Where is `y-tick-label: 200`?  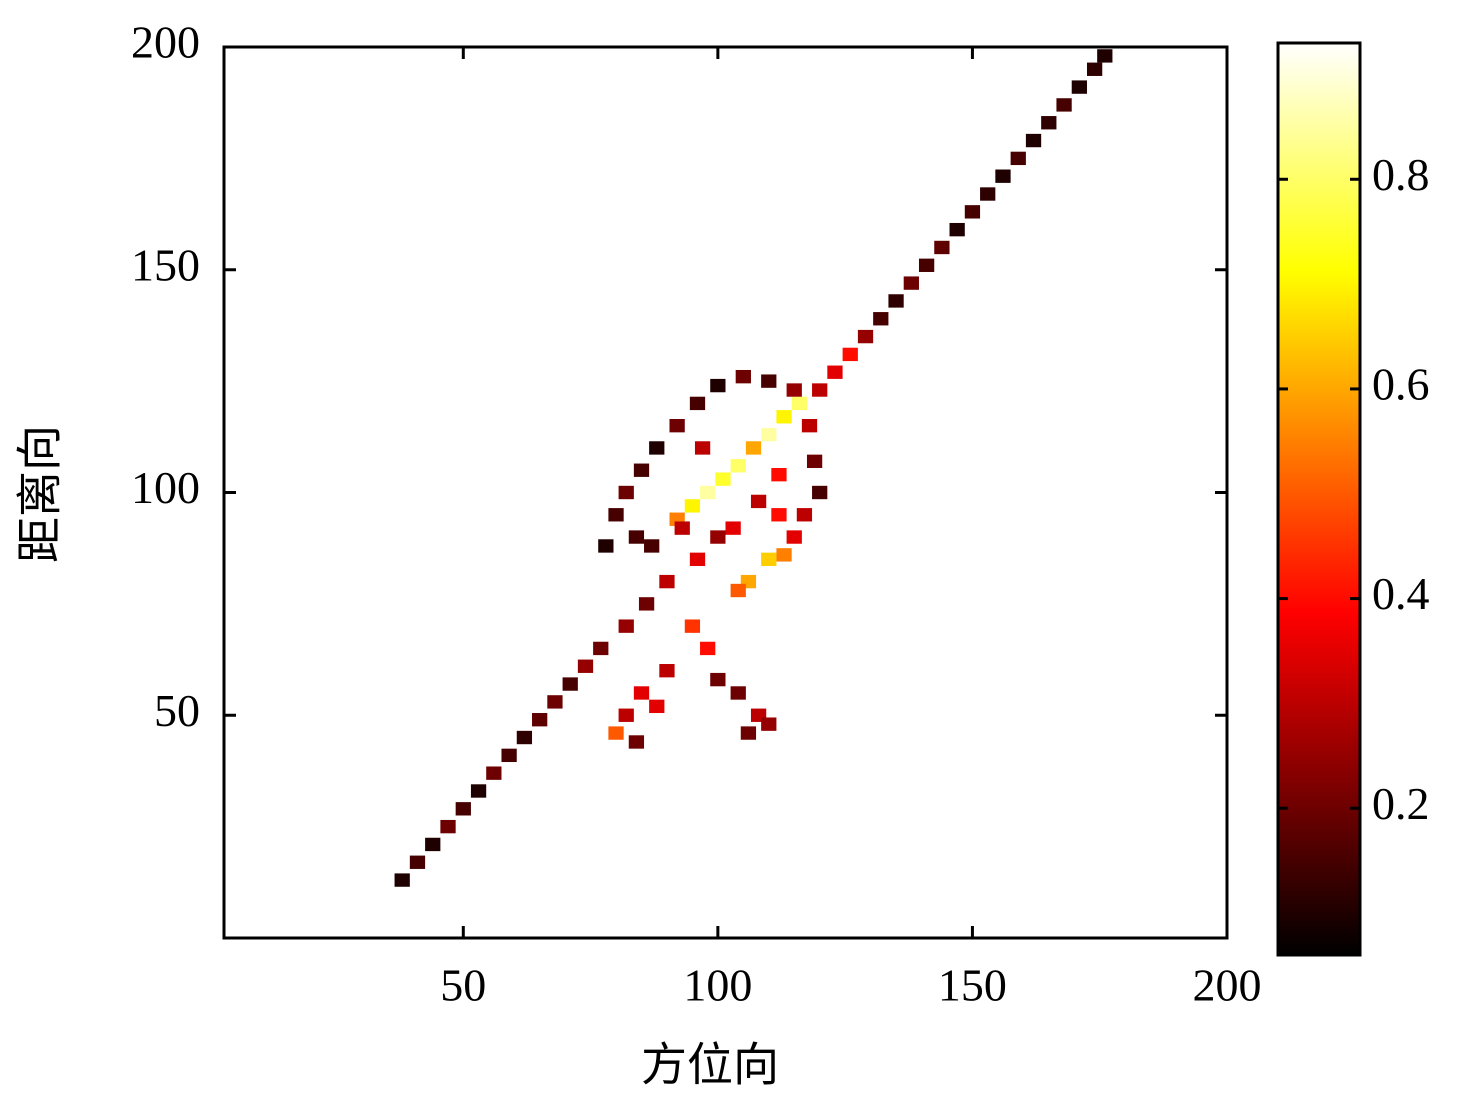 y-tick-label: 200 is located at coordinates (165, 42).